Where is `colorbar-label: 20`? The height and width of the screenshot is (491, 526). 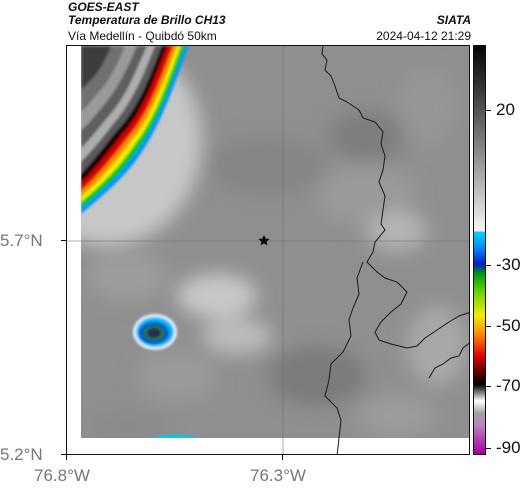
colorbar-label: 20 is located at coordinates (505, 109).